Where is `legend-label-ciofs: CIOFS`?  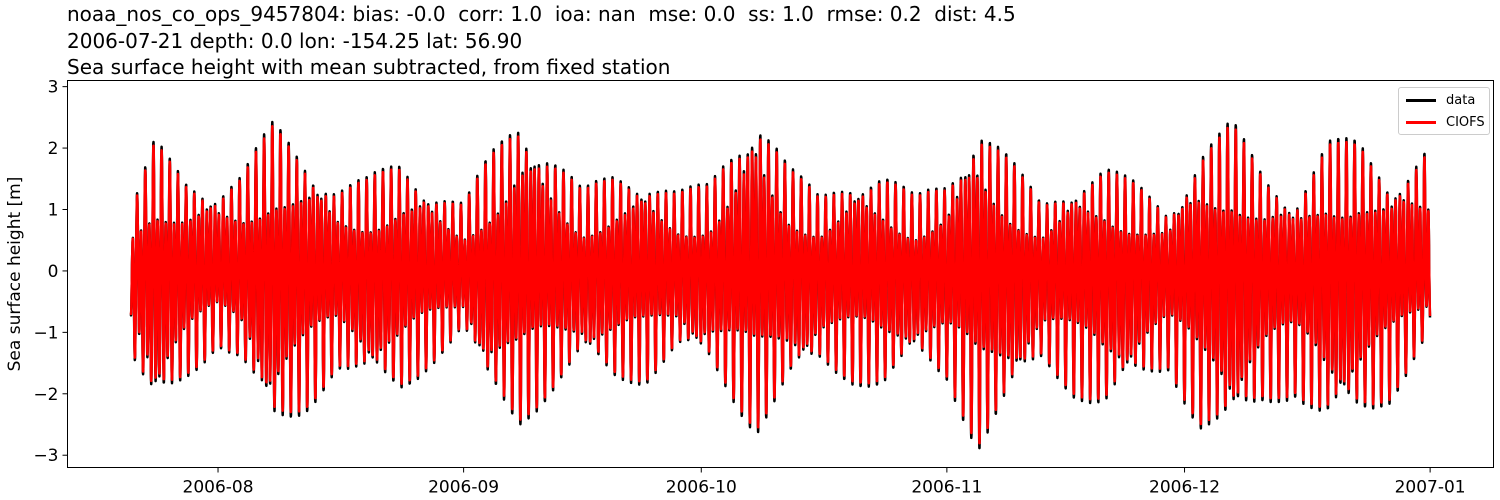 legend-label-ciofs: CIOFS is located at coordinates (1465, 122).